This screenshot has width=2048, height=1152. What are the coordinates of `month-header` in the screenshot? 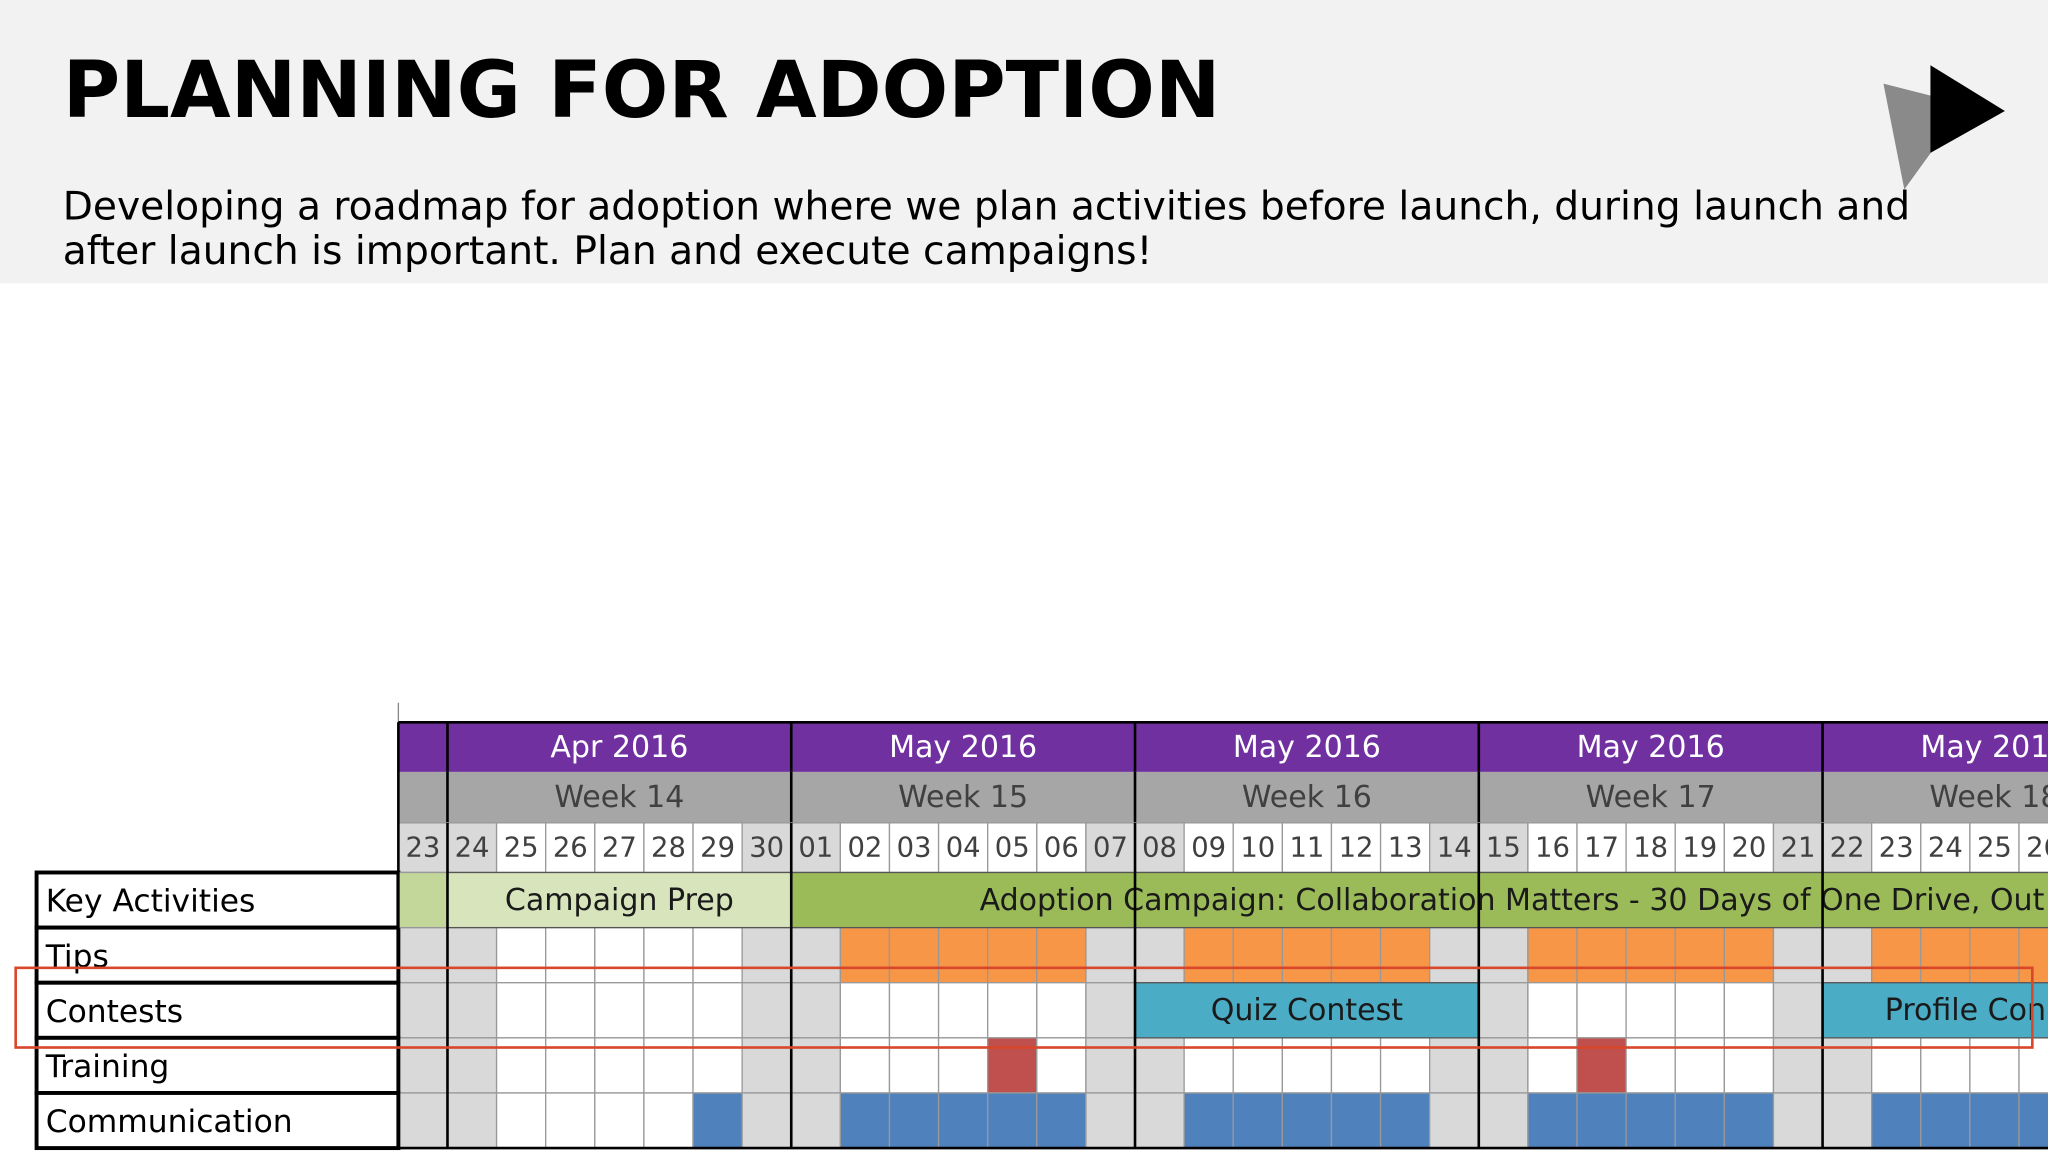 It's located at (1223, 747).